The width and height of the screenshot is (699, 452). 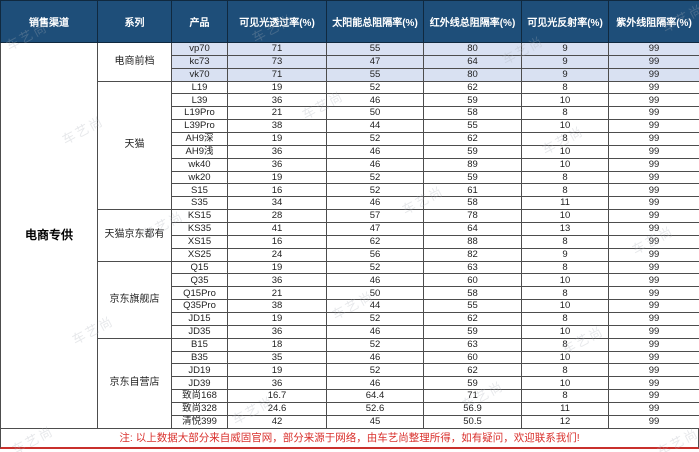 I want to click on table-row: S35 34 46 58 11 99, so click(x=350, y=203).